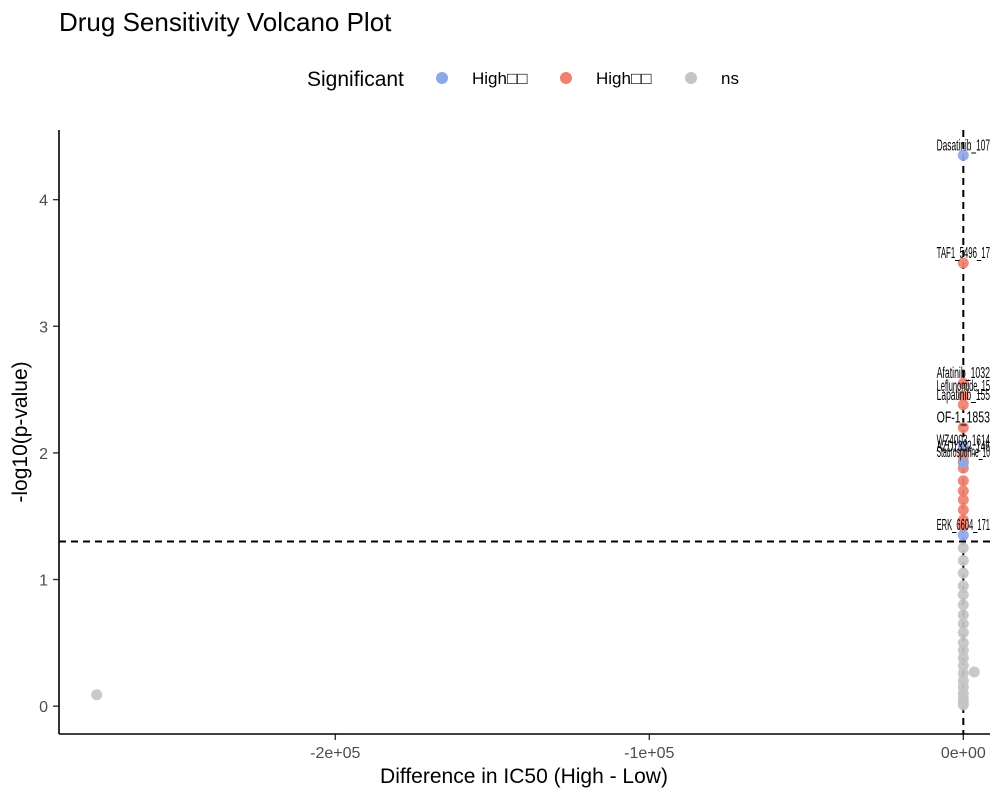  What do you see at coordinates (43, 327) in the screenshot?
I see `y-tick-label: 3` at bounding box center [43, 327].